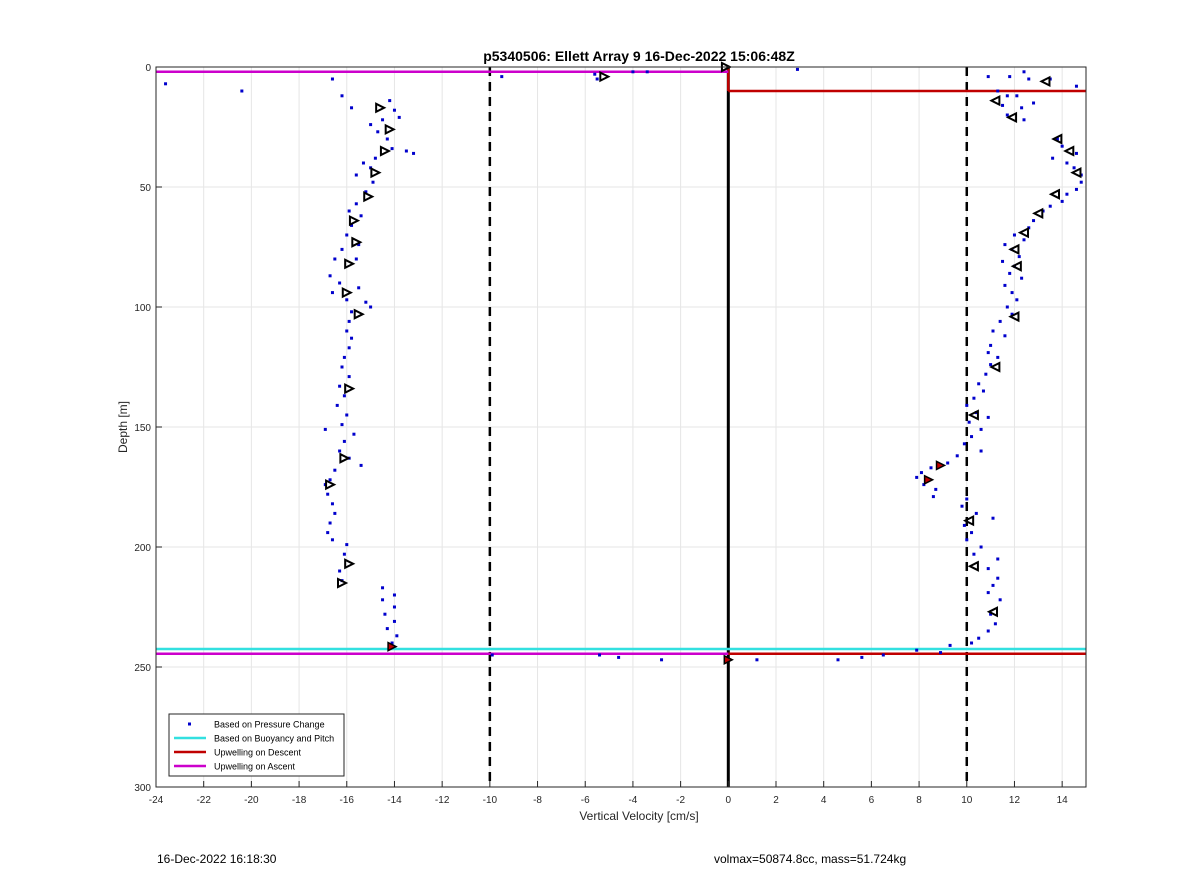  I want to click on footer-timestamp: 16-Dec-2022 16:18:30, so click(217, 859).